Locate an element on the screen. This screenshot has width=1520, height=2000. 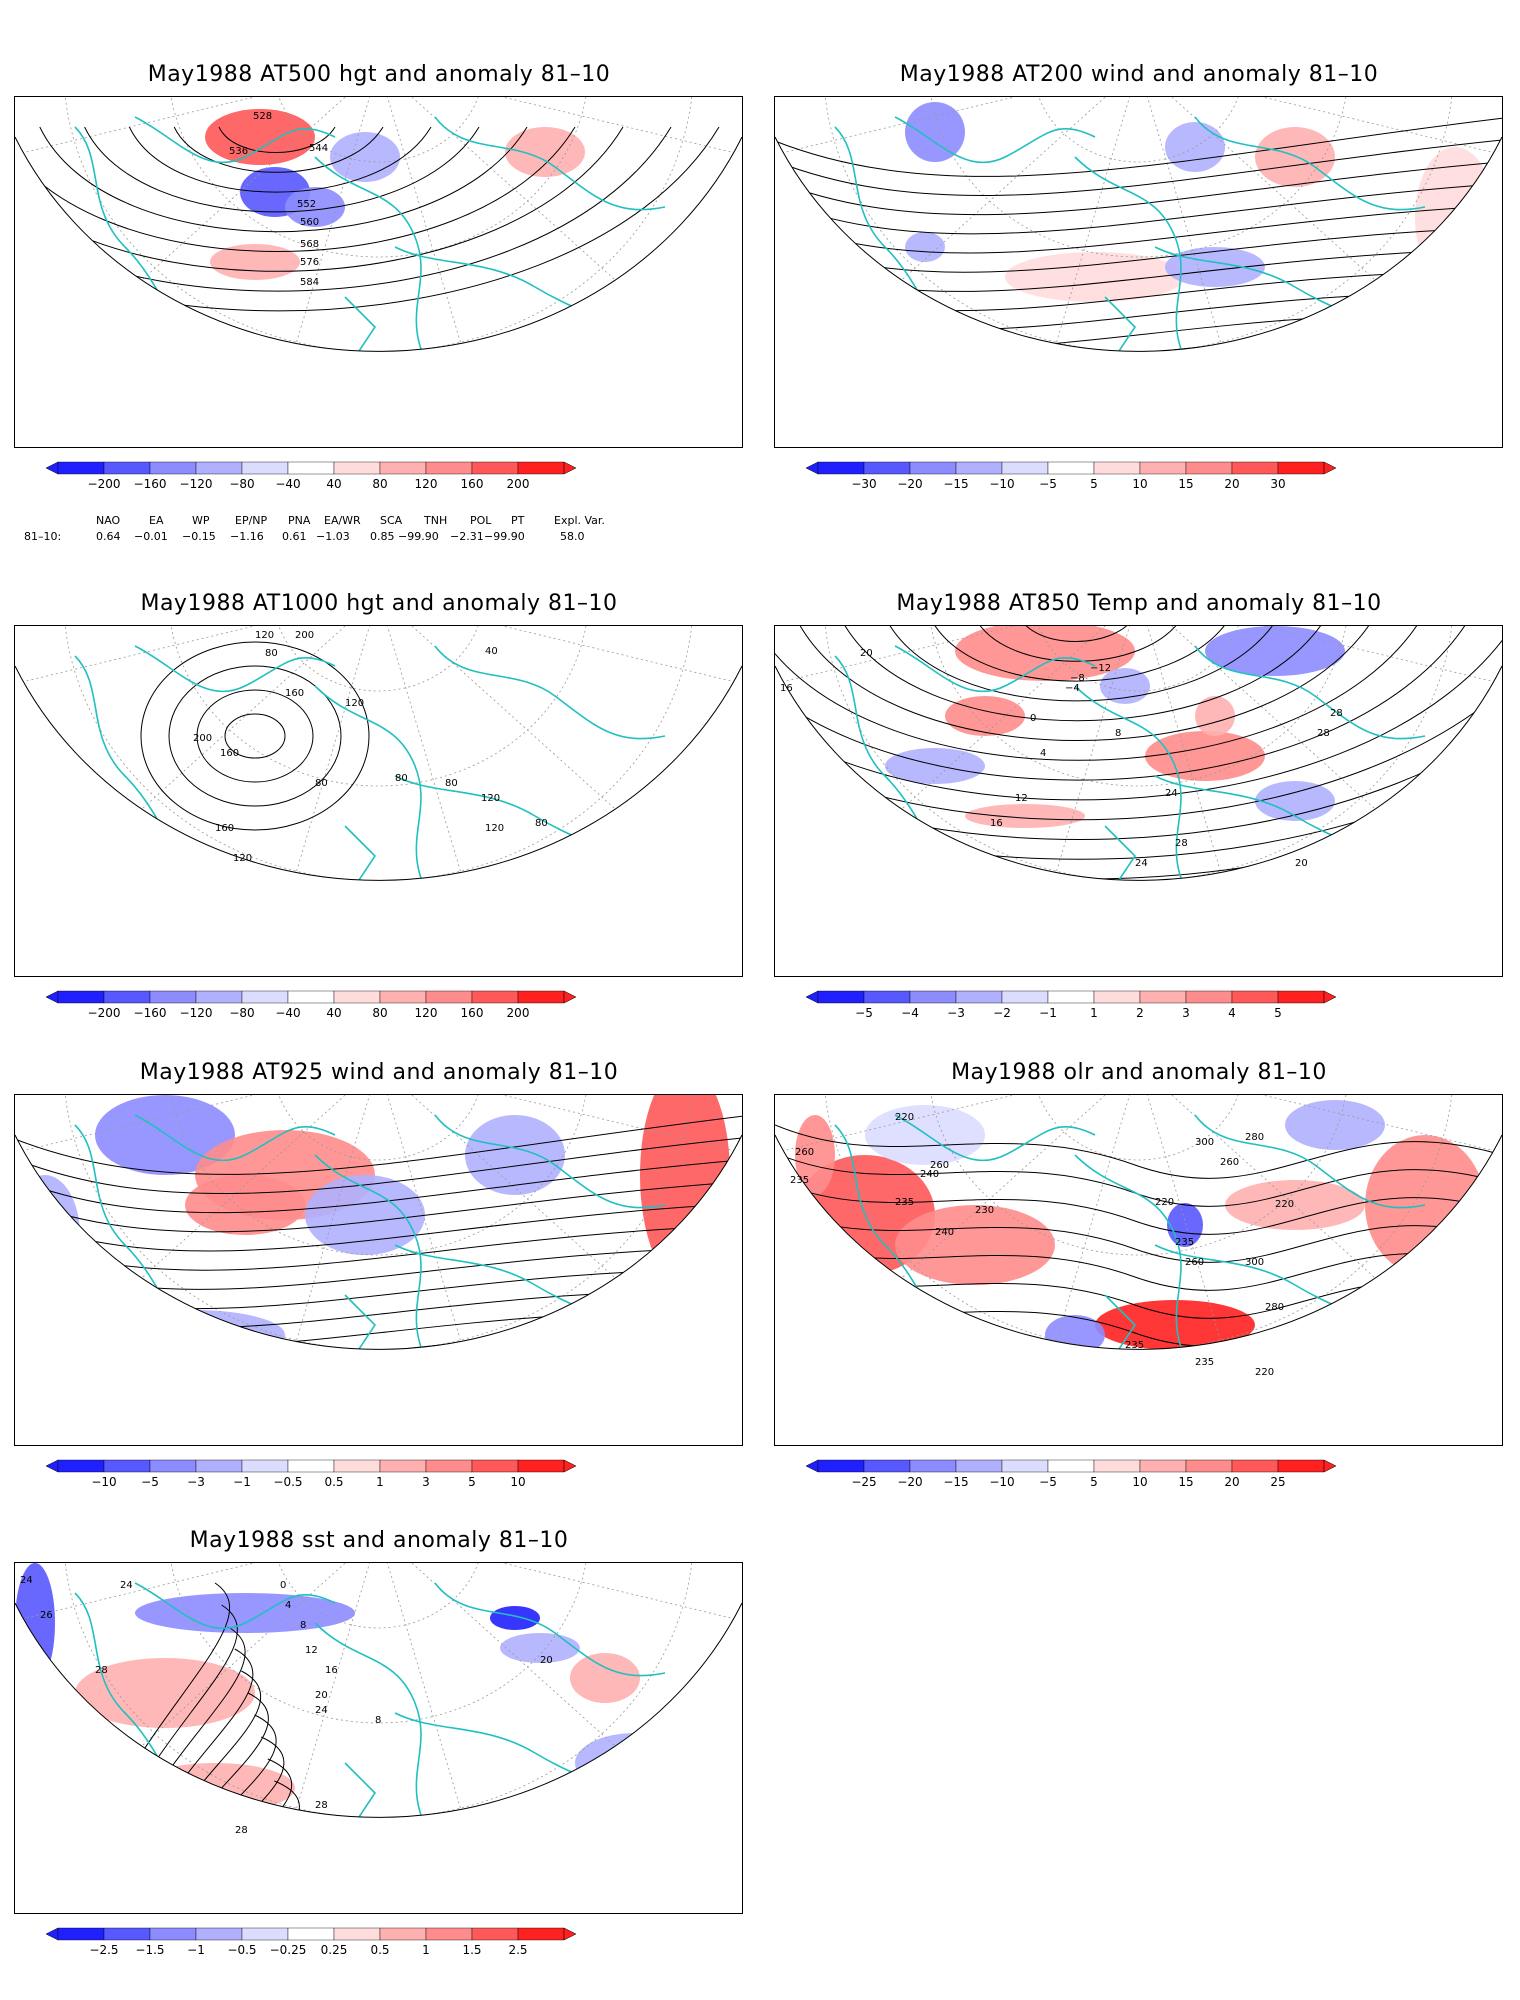
hemisphere-edge is located at coordinates (378, 773).